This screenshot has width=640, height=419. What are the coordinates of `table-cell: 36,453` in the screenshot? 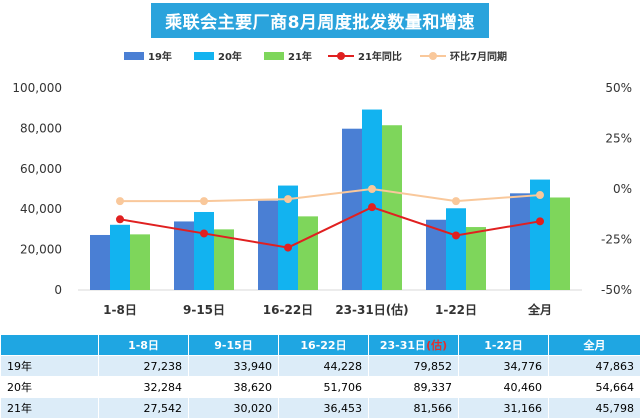 It's located at (324, 408).